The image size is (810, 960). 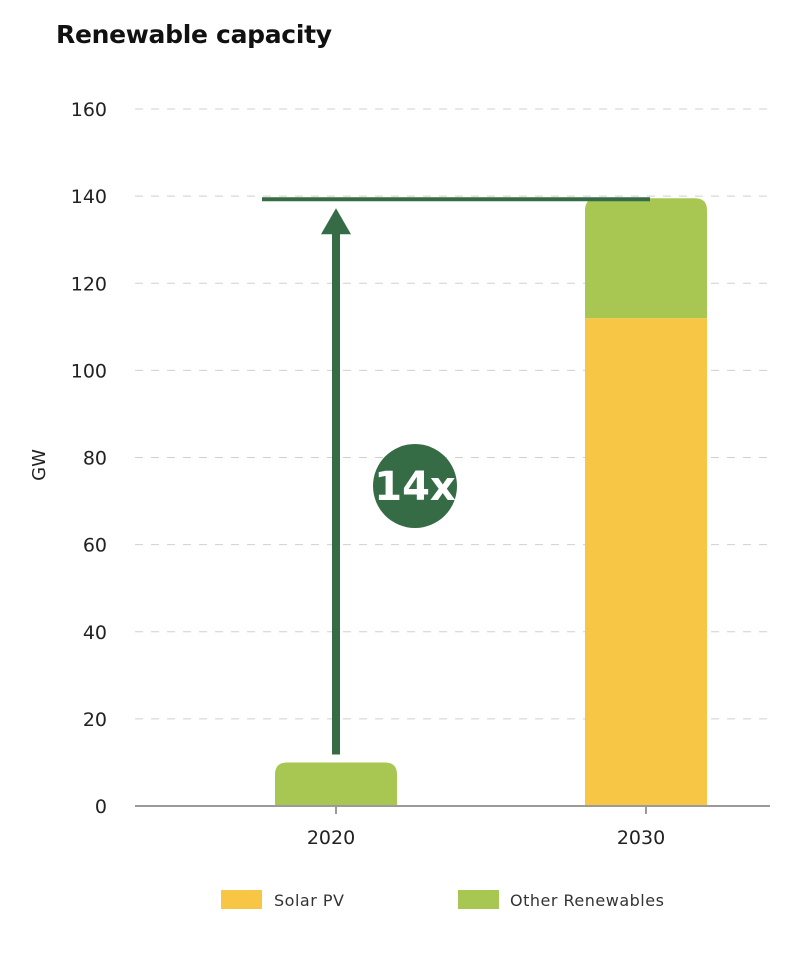 What do you see at coordinates (39, 465) in the screenshot?
I see `y-axis-label: GW` at bounding box center [39, 465].